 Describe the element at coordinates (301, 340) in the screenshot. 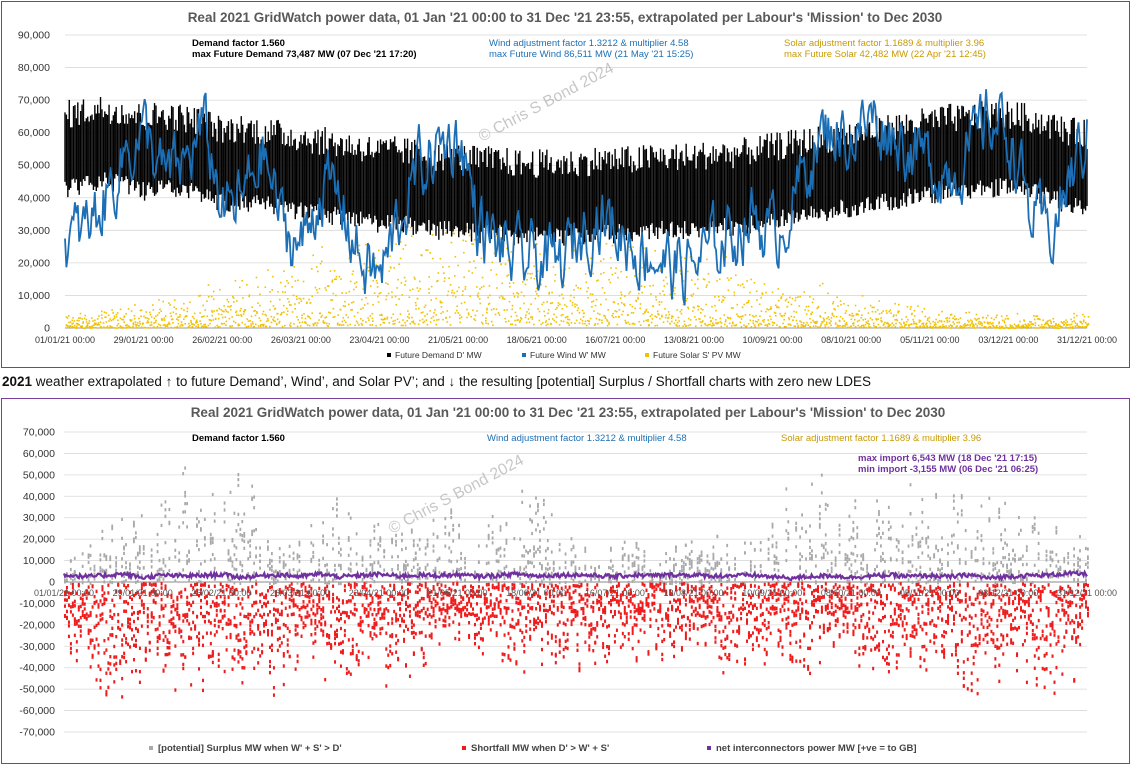

I see `top-x-tick-label: 26/03/21 00:00` at that location.